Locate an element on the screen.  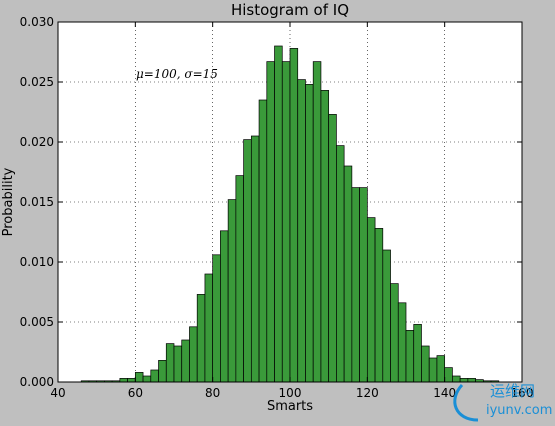
x-tick-label: 120 is located at coordinates (367, 393).